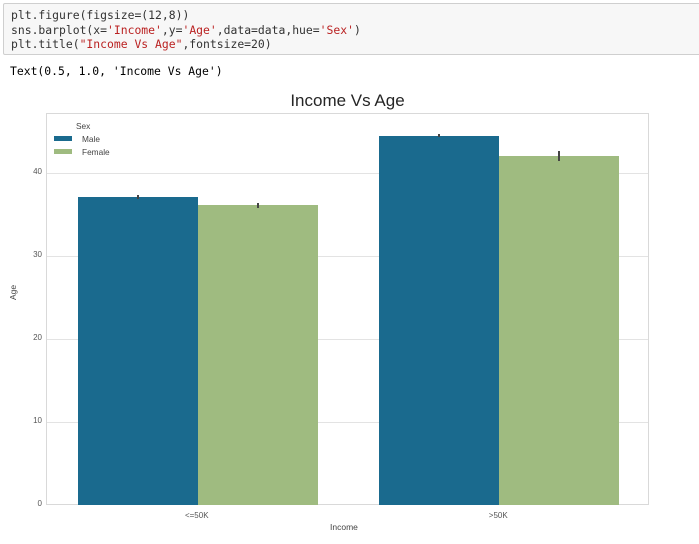 The image size is (699, 544). What do you see at coordinates (196, 515) in the screenshot?
I see `x-tick-label: <=50K` at bounding box center [196, 515].